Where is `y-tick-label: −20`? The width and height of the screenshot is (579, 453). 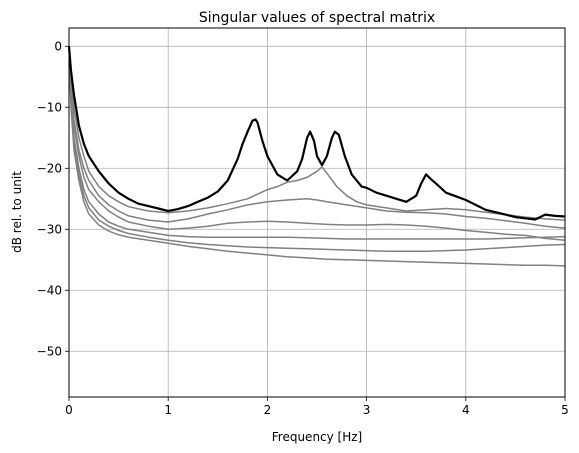
y-tick-label: −20 is located at coordinates (49, 168).